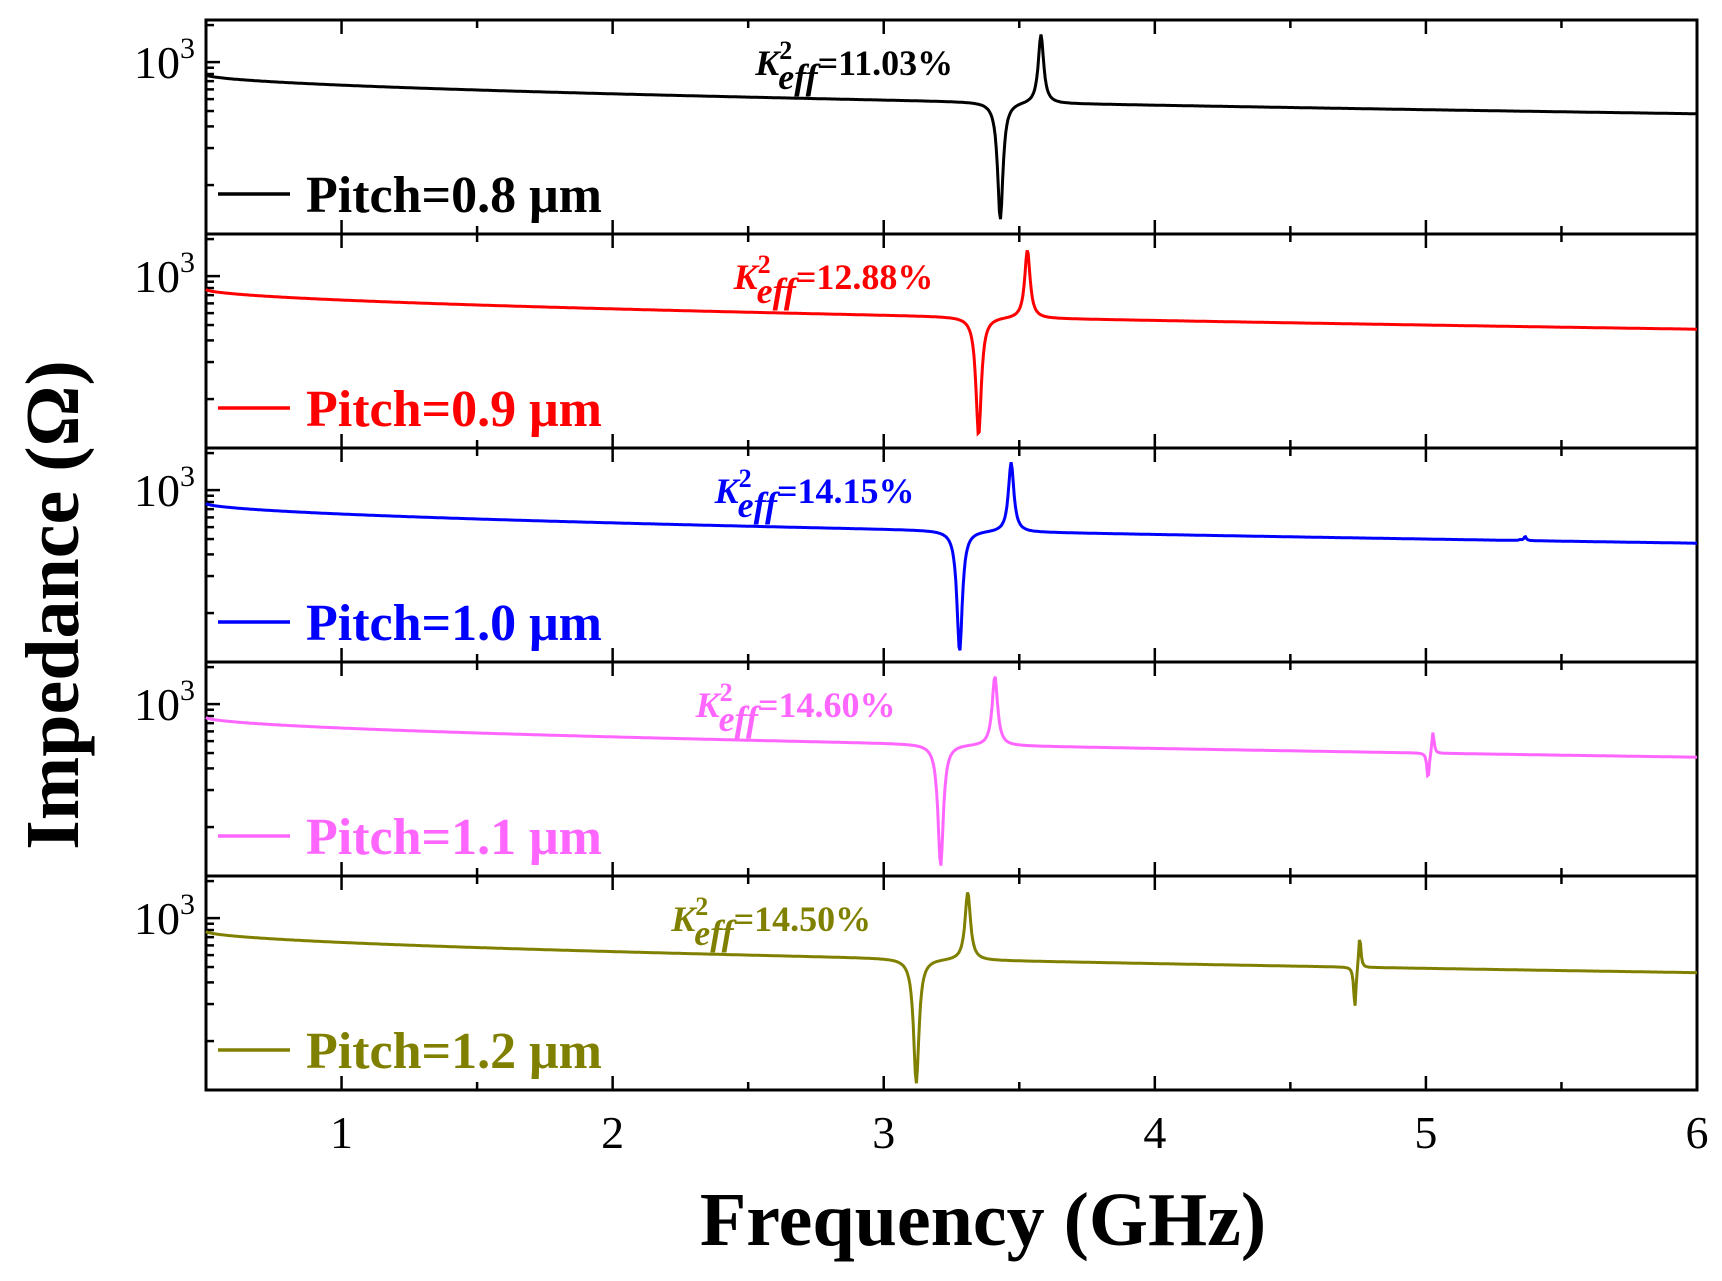  Describe the element at coordinates (341, 1132) in the screenshot. I see `x-tick-label: 1` at that location.